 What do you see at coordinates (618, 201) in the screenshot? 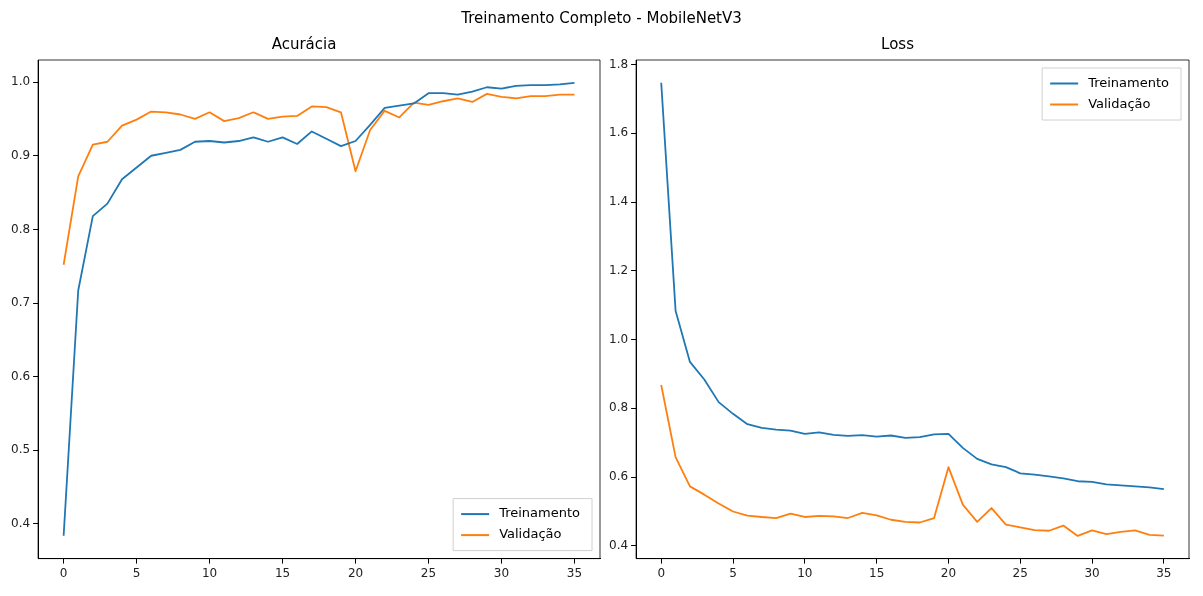
I see `y-tick-label: 1.4` at bounding box center [618, 201].